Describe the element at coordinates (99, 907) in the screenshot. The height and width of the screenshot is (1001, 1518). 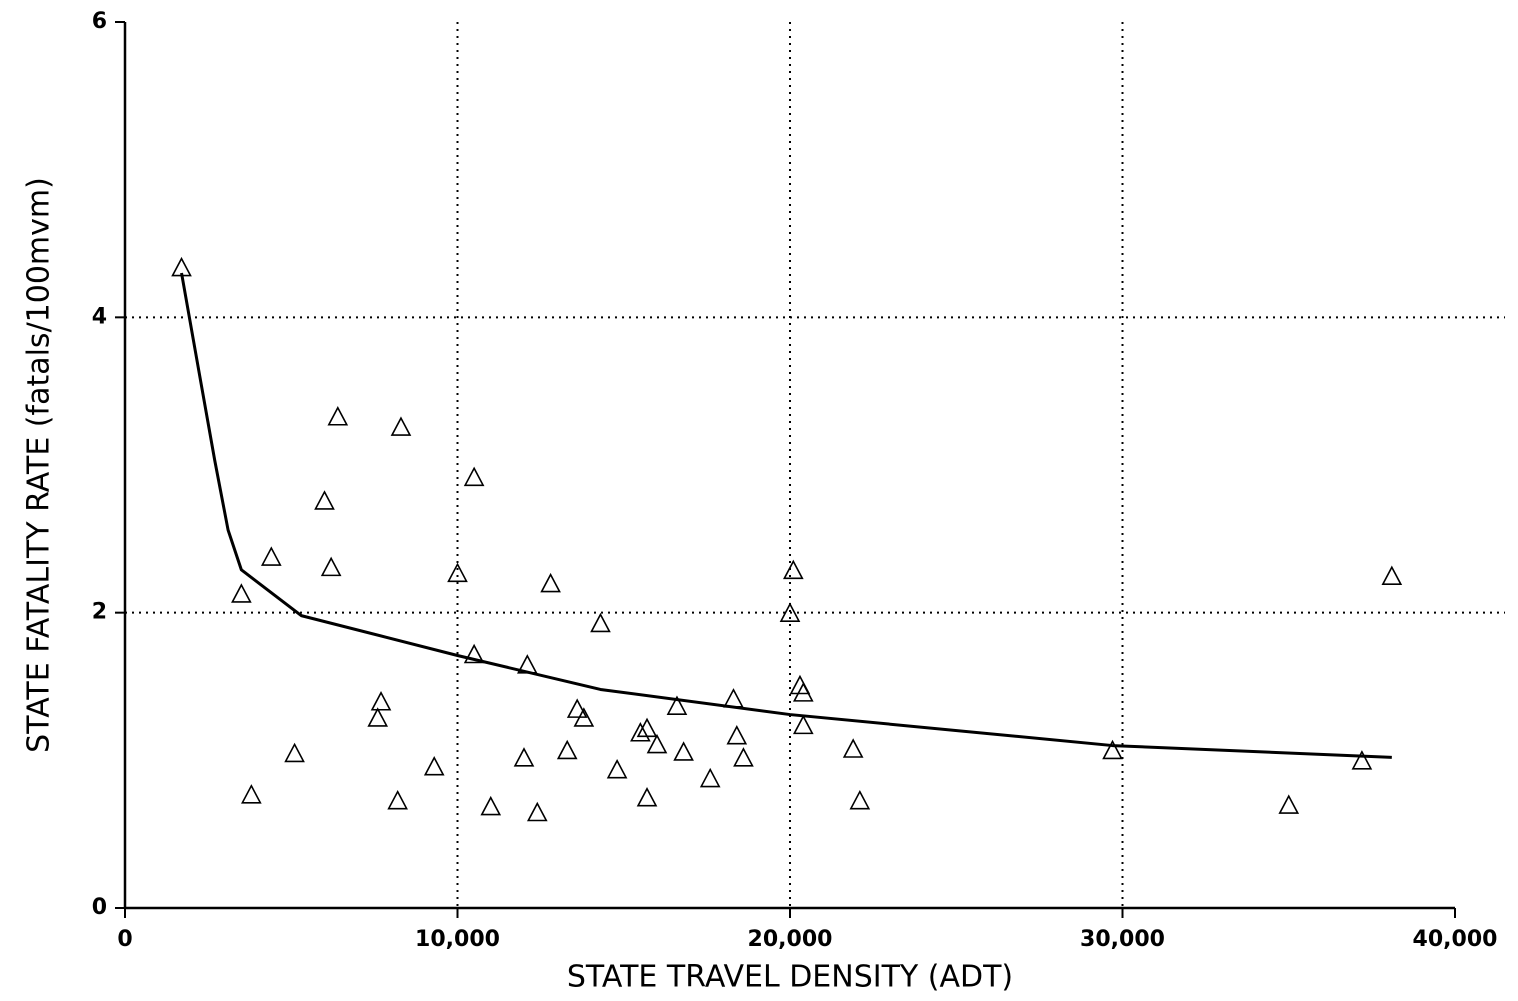
I see `y-tick-label: 0` at that location.